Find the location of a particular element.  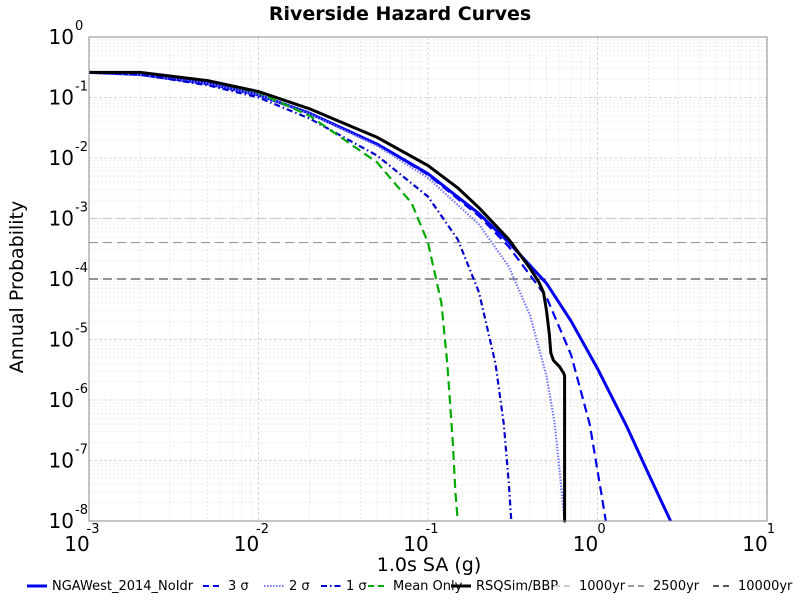

x-axis-label: 1.0s SA (g) is located at coordinates (429, 565).